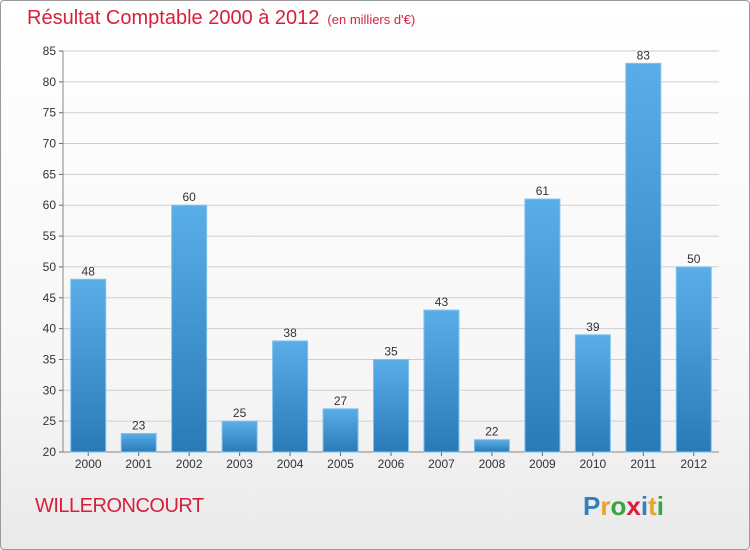  What do you see at coordinates (88, 365) in the screenshot?
I see `bar-2000` at bounding box center [88, 365].